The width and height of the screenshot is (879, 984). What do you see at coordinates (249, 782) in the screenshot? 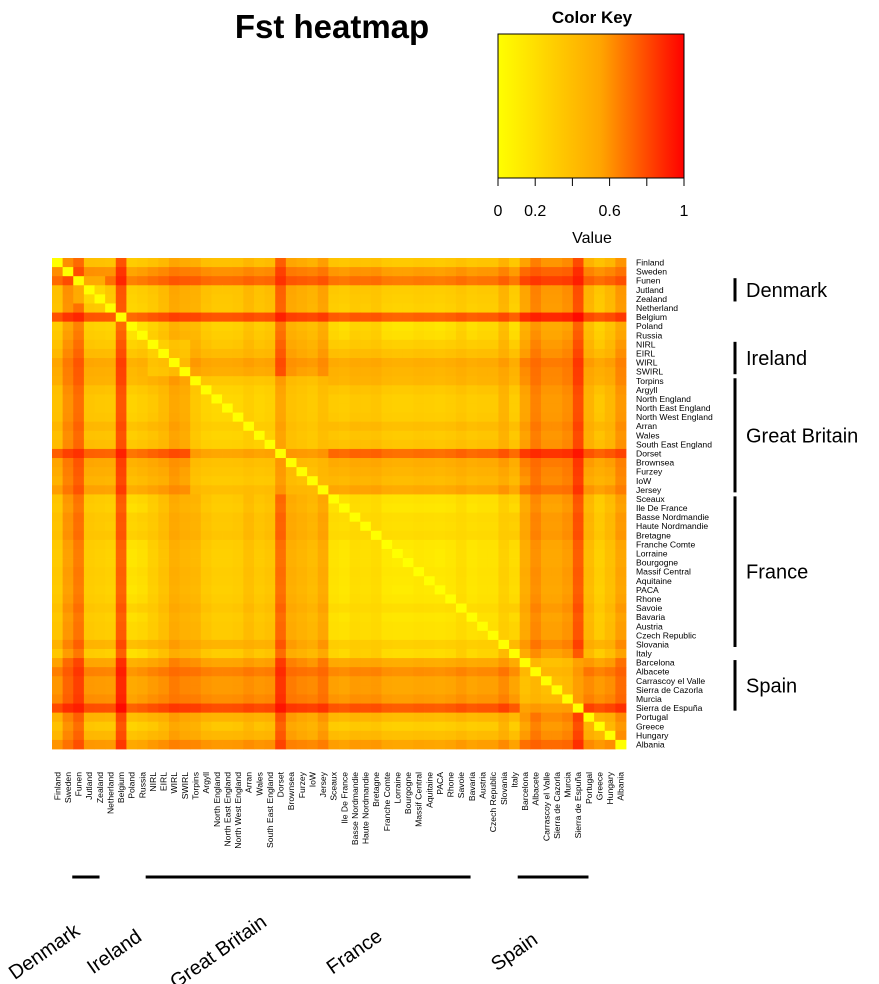
I see `column-label-arran: Arran` at bounding box center [249, 782].